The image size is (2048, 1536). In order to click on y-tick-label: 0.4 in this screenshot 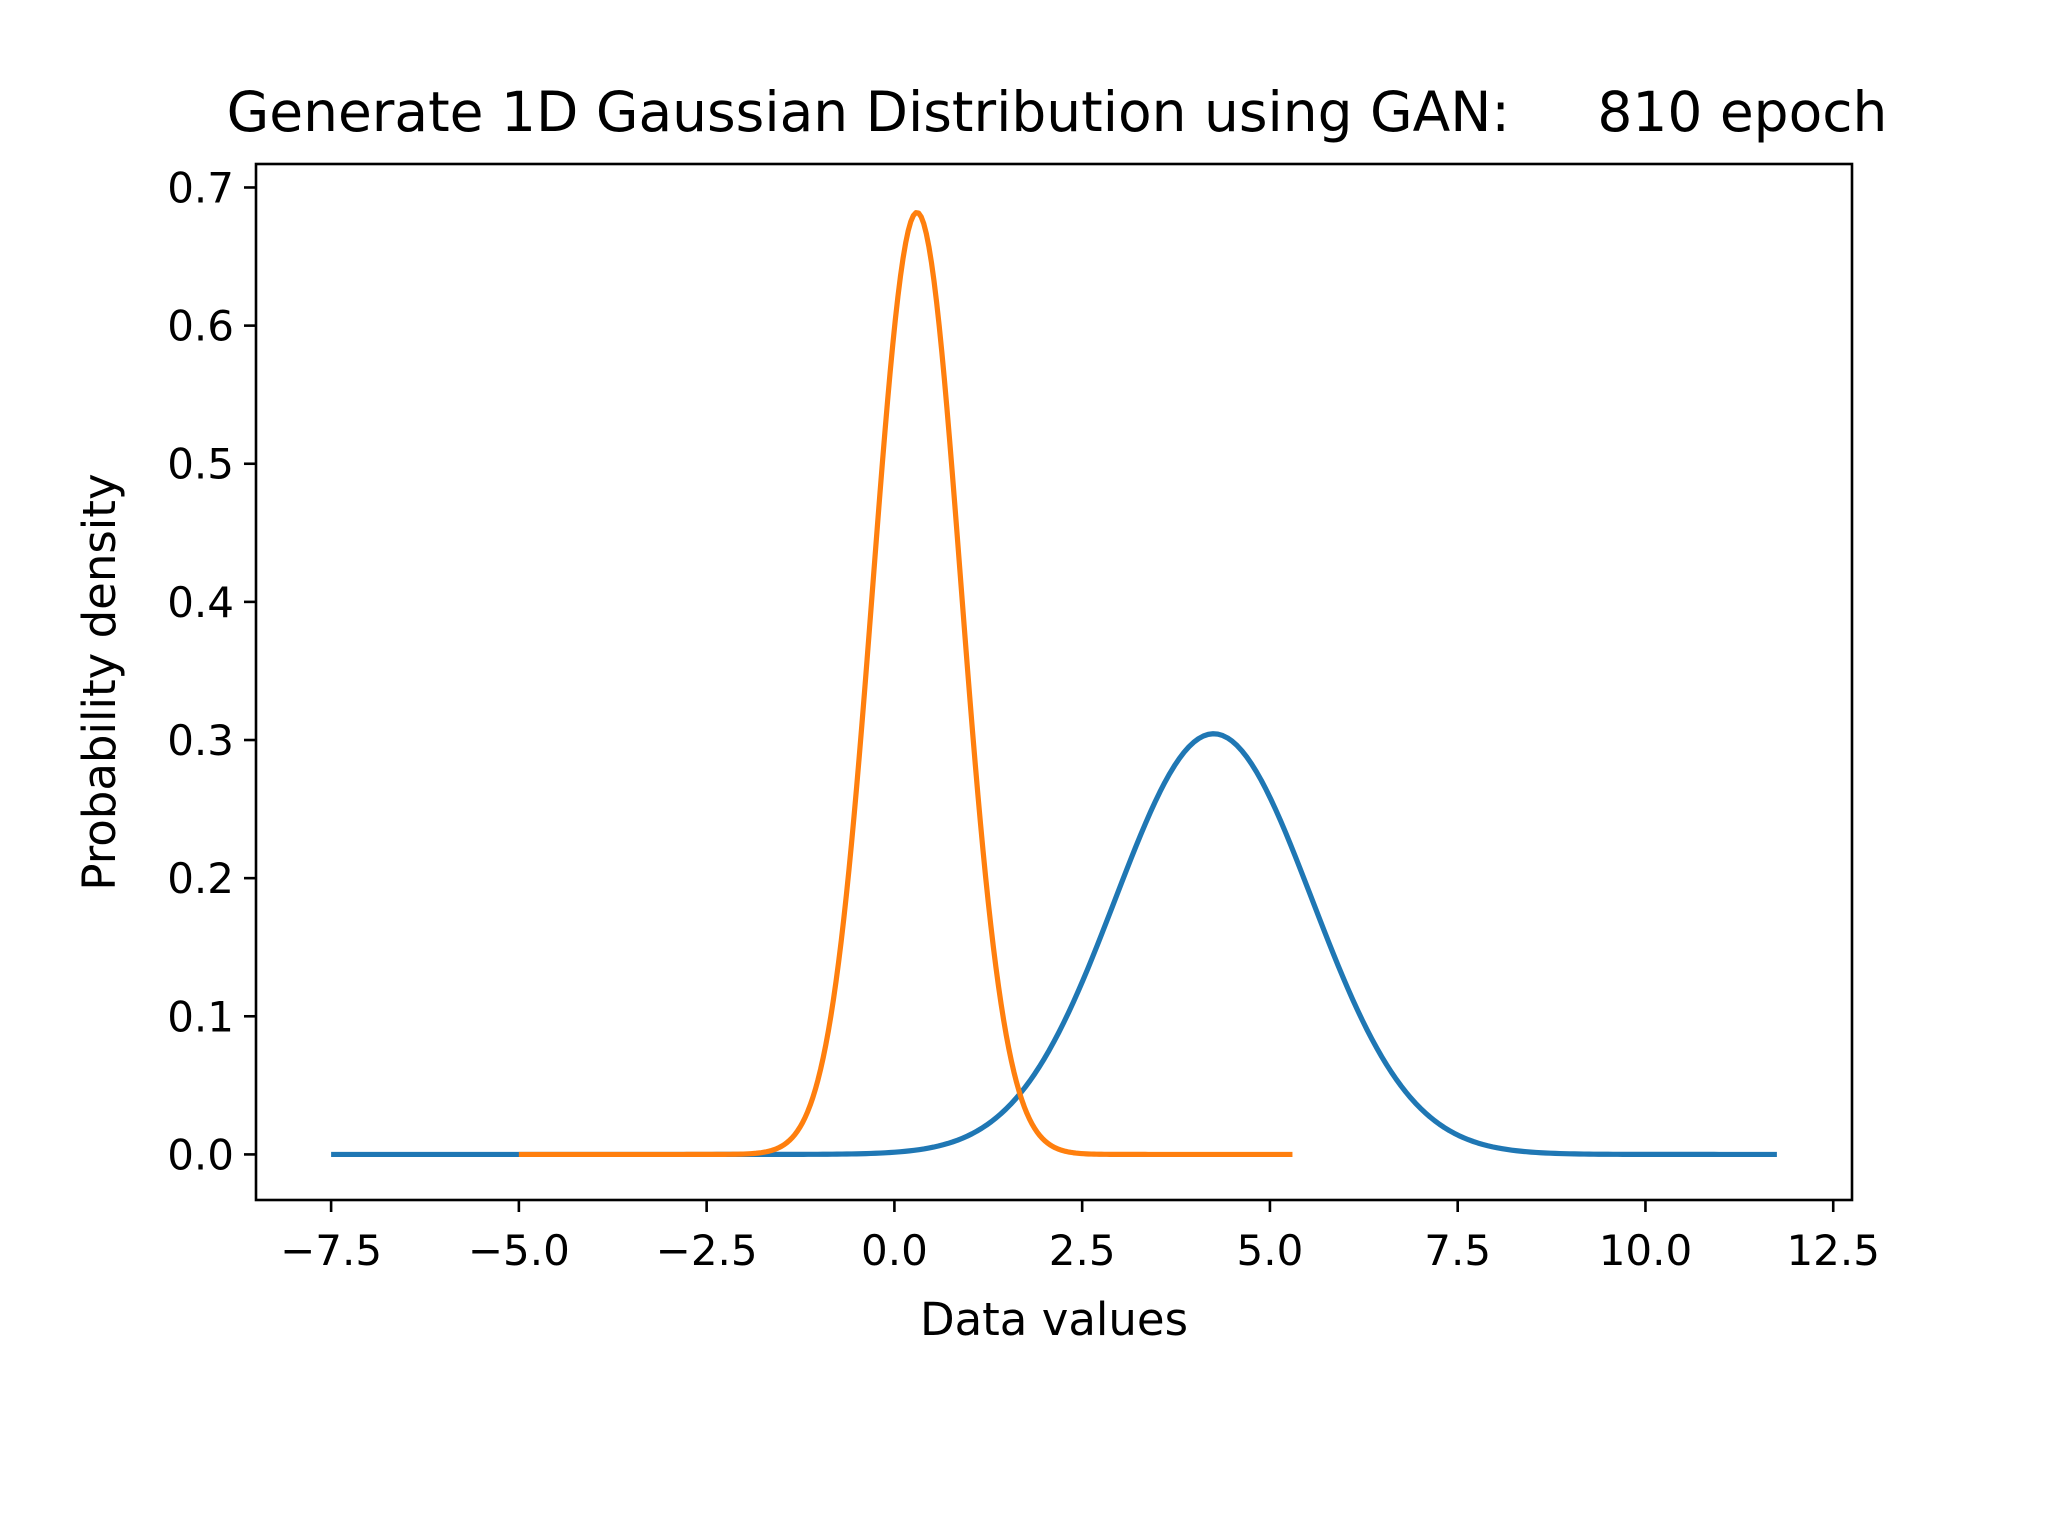, I will do `click(200, 602)`.